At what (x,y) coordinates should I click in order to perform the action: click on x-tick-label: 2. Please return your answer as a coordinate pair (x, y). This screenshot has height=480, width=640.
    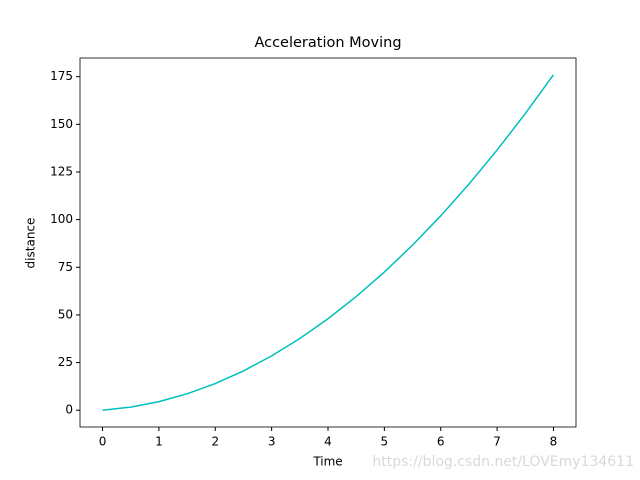
    Looking at the image, I should click on (215, 442).